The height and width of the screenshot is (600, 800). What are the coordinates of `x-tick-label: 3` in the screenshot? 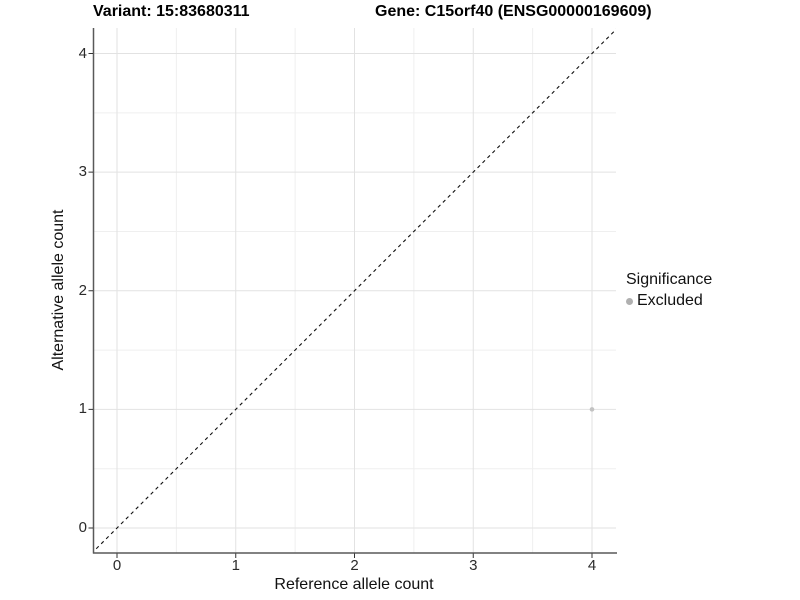 It's located at (473, 565).